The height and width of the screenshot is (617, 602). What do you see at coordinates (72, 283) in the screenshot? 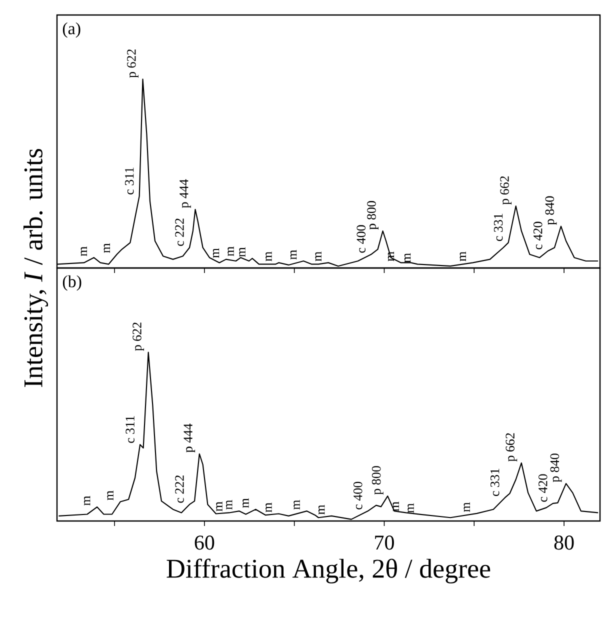
I see `chart-title: (b)` at bounding box center [72, 283].